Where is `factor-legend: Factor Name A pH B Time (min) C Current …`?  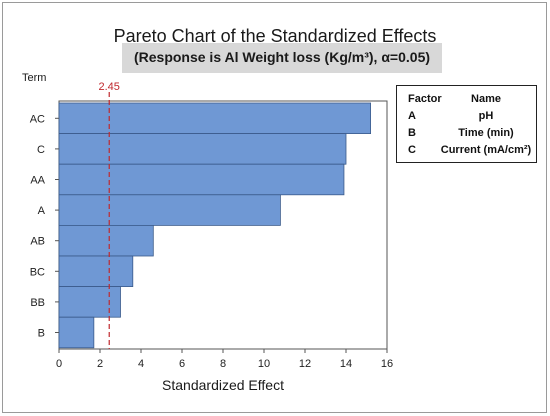 factor-legend: Factor Name A pH B Time (min) C Current … is located at coordinates (466, 124).